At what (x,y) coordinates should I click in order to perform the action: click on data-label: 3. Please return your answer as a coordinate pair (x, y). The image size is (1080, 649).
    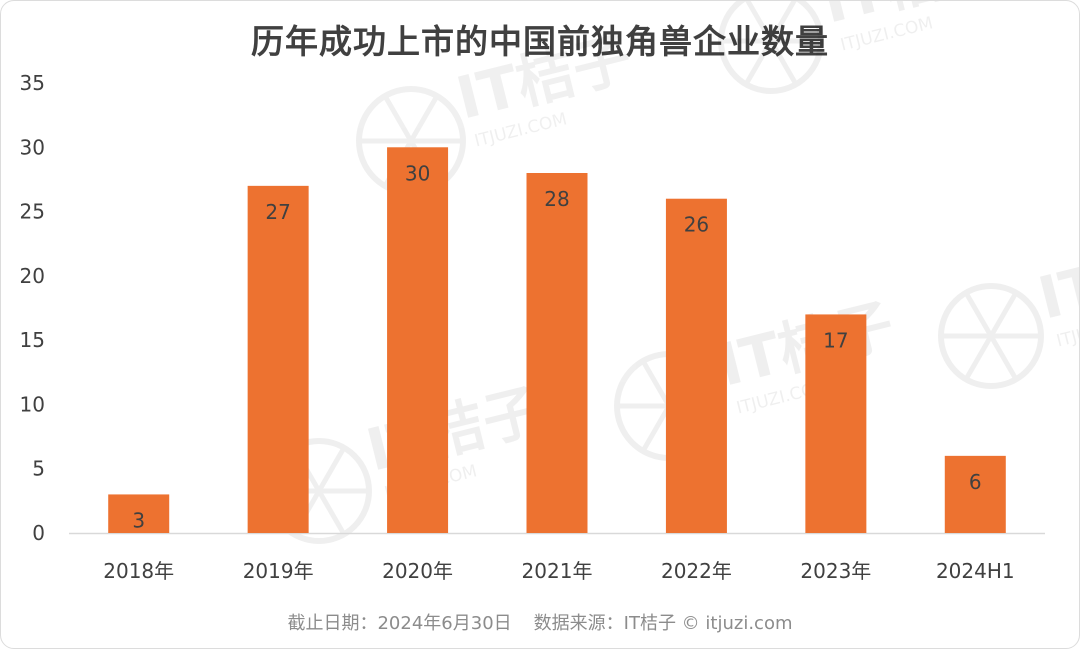
    Looking at the image, I should click on (138, 520).